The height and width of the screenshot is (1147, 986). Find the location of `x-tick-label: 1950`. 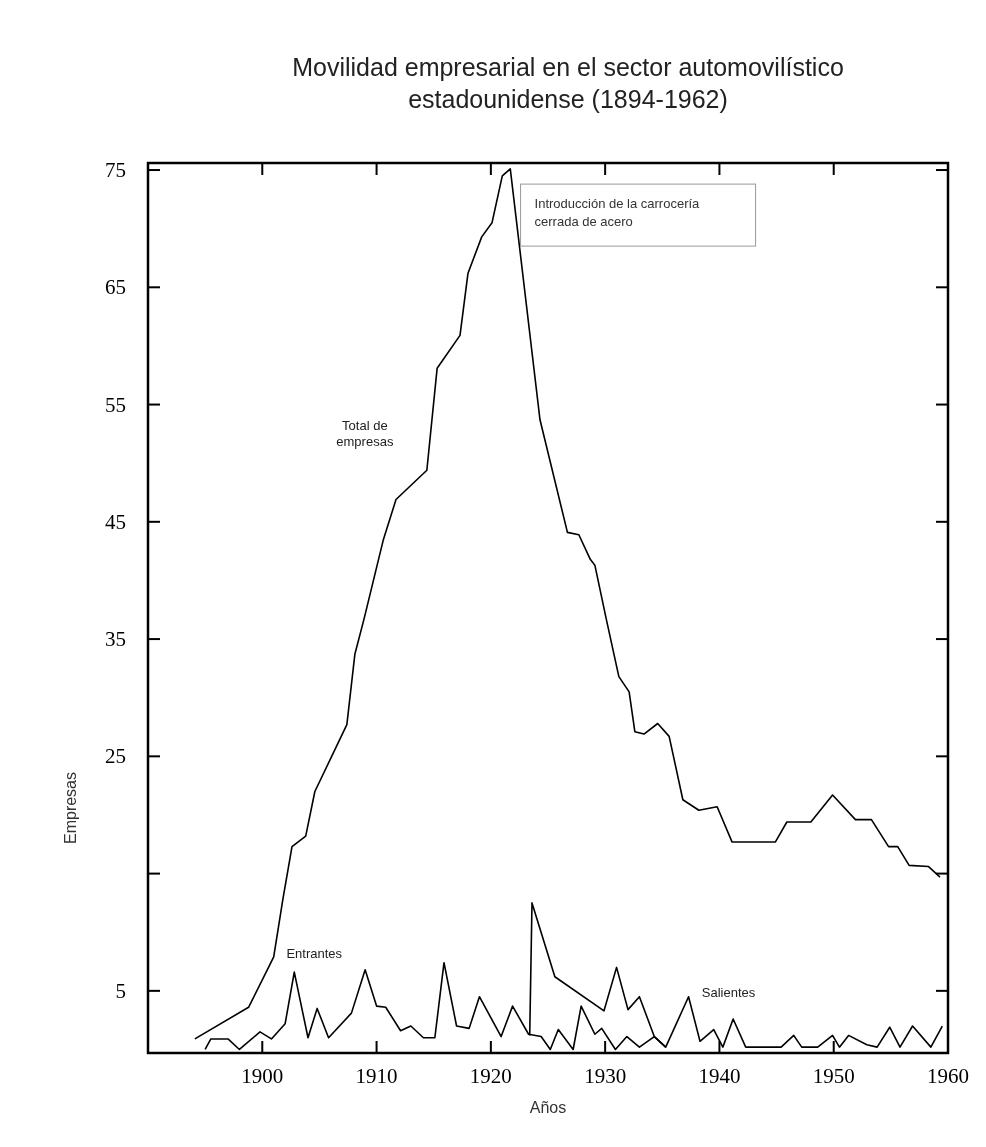

x-tick-label: 1950 is located at coordinates (833, 1076).